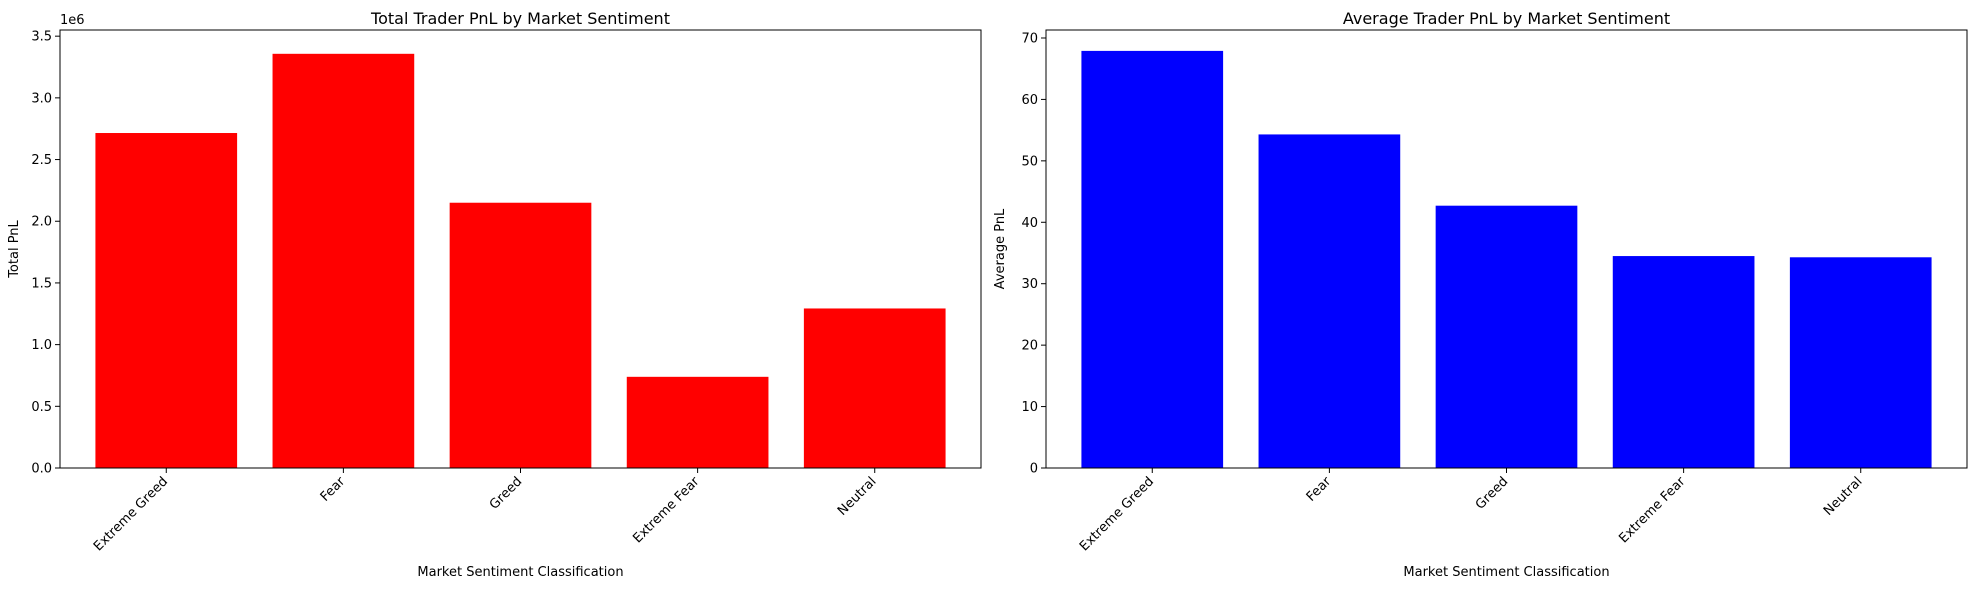 The width and height of the screenshot is (1978, 594). Describe the element at coordinates (72, 20) in the screenshot. I see `total-pnl-axis-offset-label: 1e6` at that location.